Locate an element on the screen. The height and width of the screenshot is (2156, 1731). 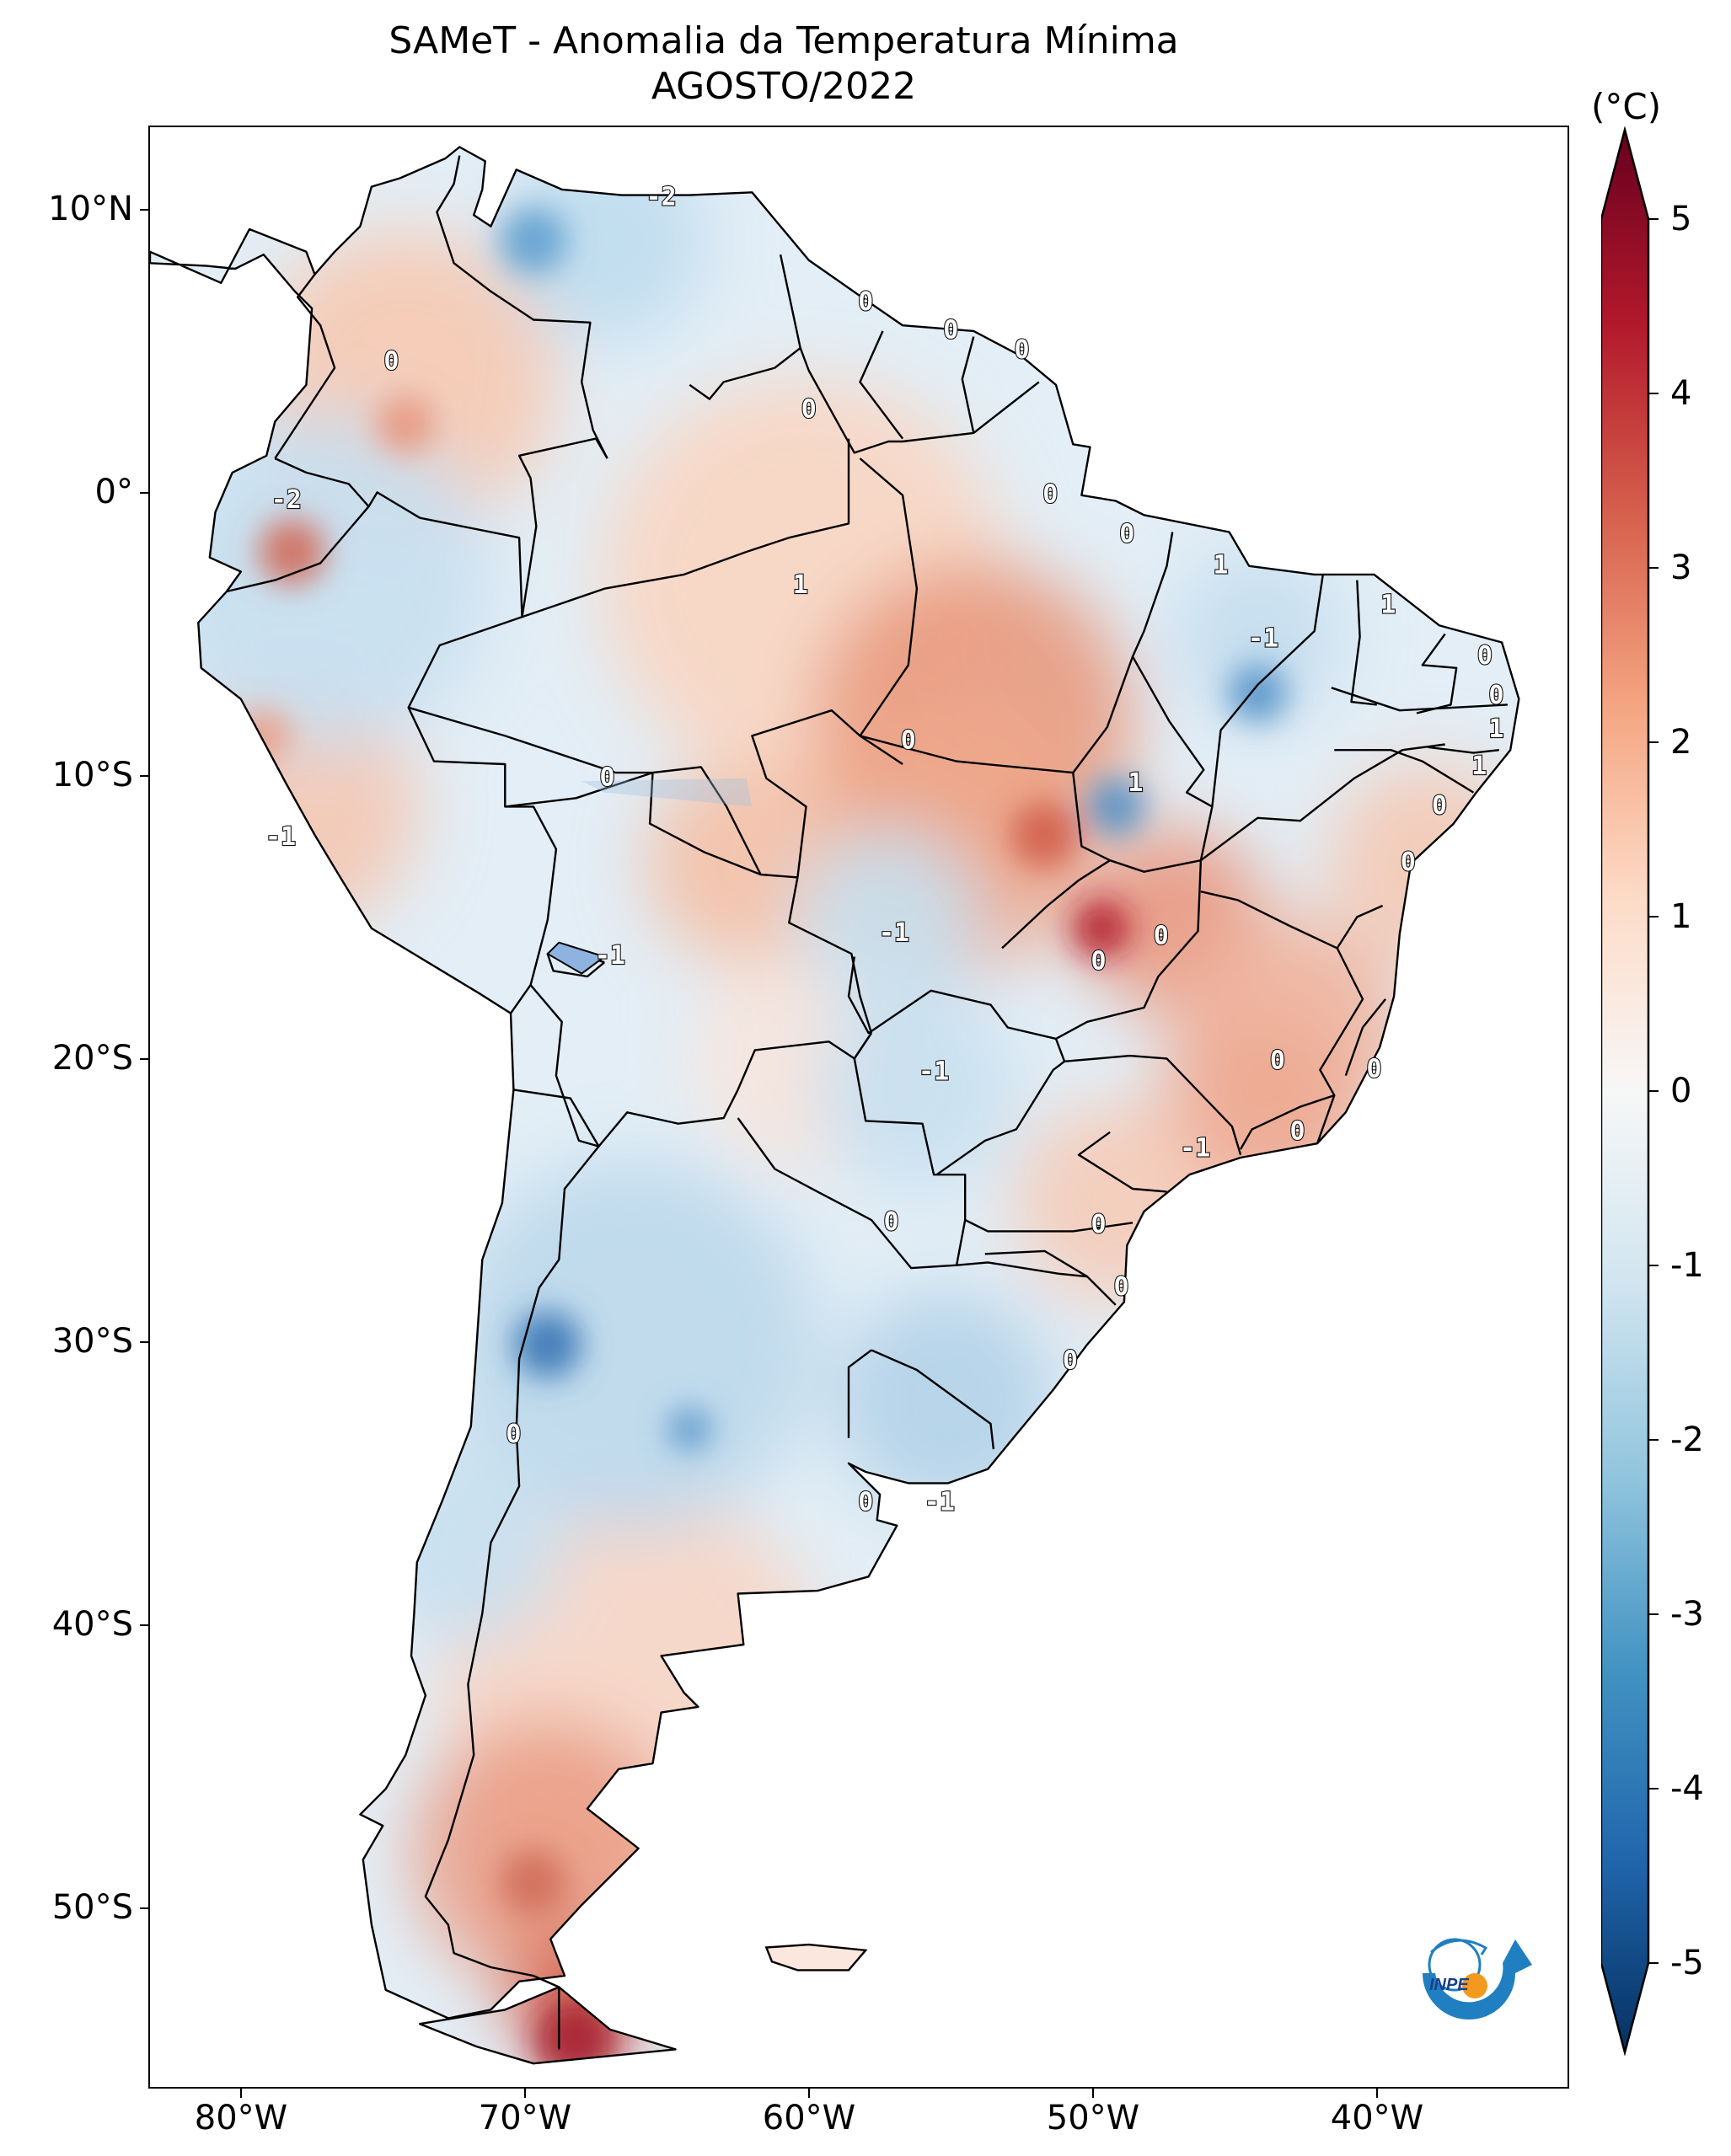
inpe-logo: INPE is located at coordinates (1477, 1979).